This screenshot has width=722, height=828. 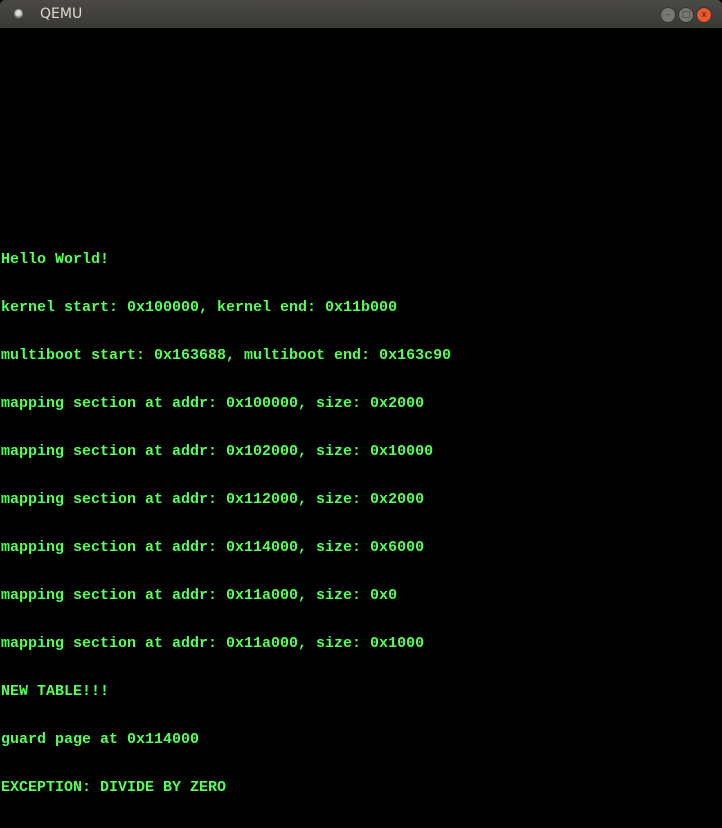 I want to click on title-bar: QEMU – □ x, so click(x=361, y=14).